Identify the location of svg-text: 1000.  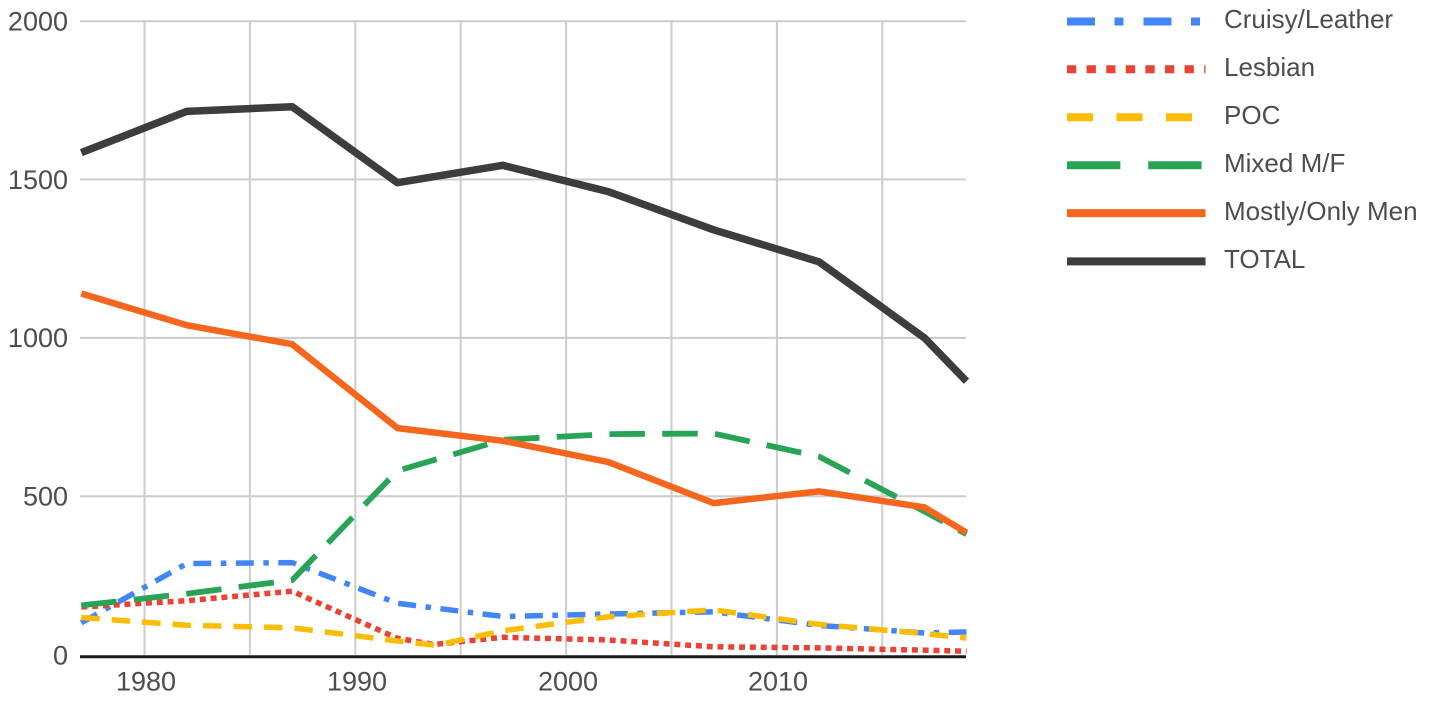
(38, 338).